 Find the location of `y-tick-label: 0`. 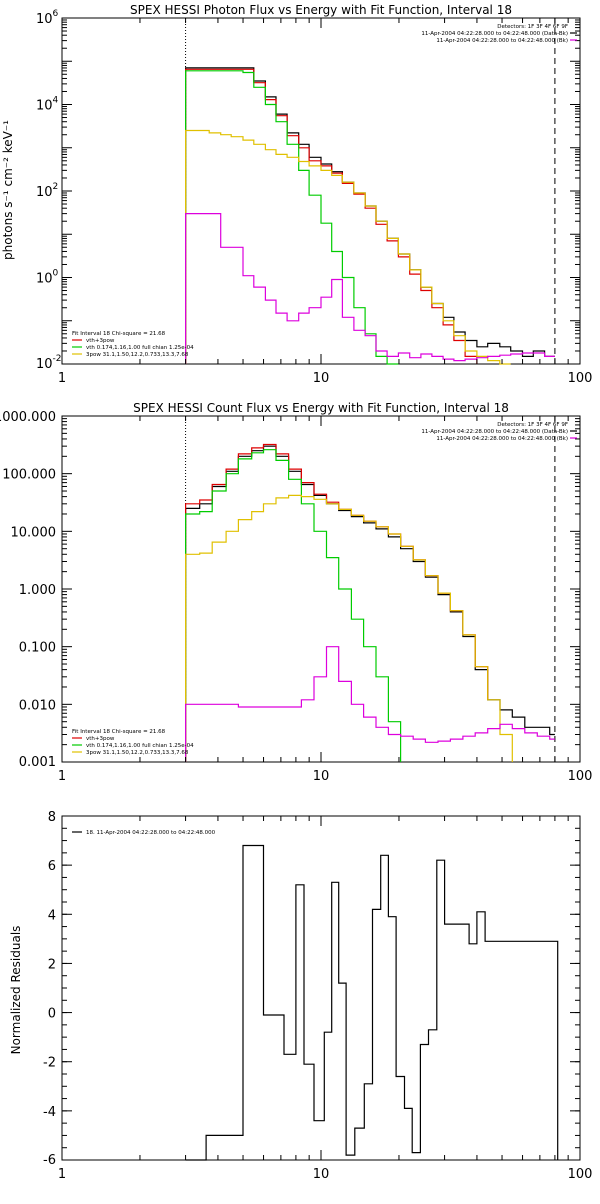

y-tick-label: 0 is located at coordinates (52, 1014).